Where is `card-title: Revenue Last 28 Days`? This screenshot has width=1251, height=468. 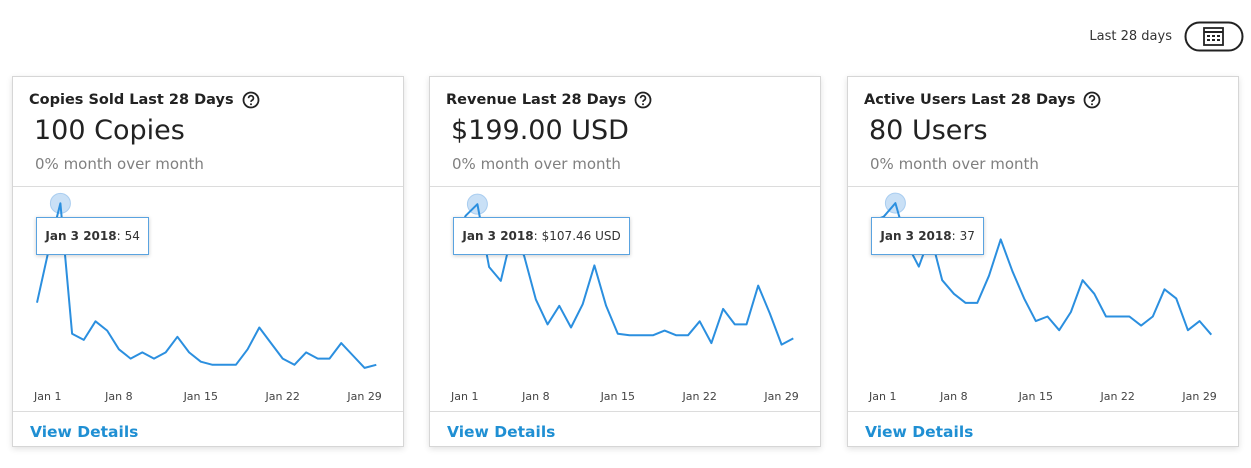
card-title: Revenue Last 28 Days is located at coordinates (549, 100).